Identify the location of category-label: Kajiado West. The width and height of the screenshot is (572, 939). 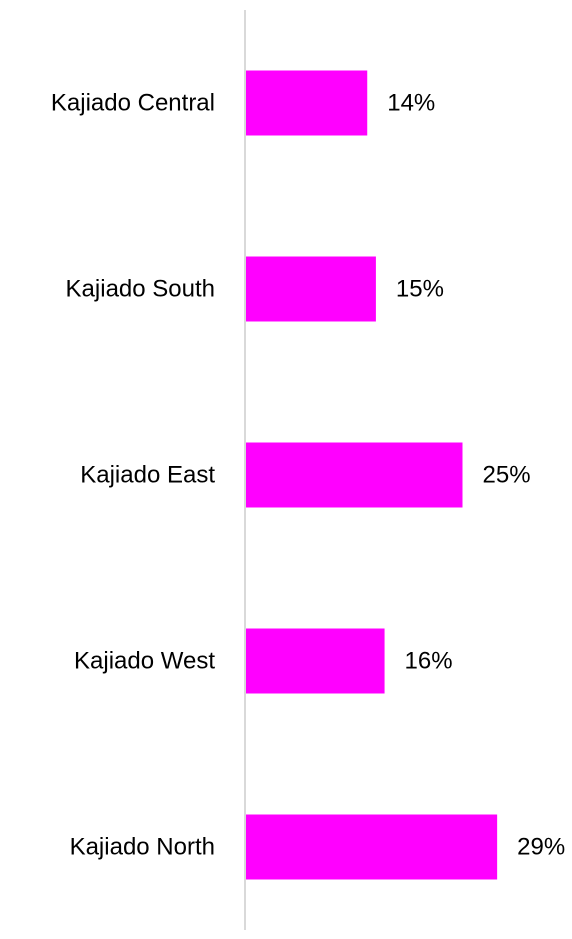
(144, 660).